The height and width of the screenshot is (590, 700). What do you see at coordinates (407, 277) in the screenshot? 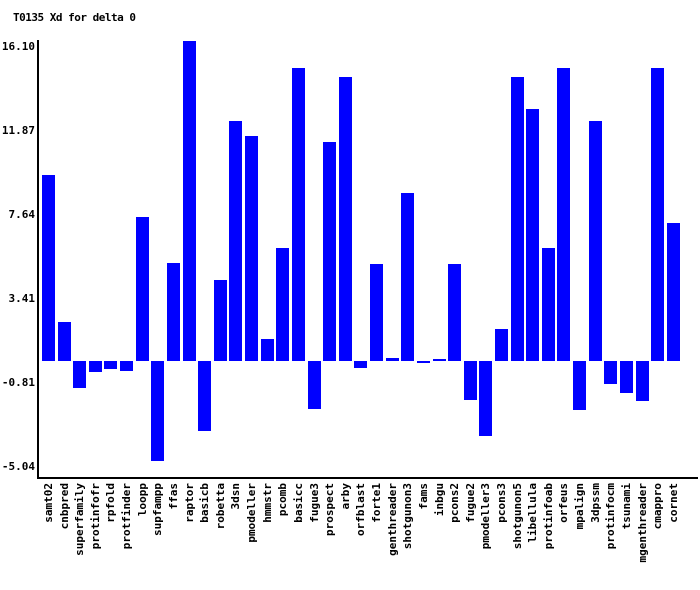
I see `bar-shotgunon3` at bounding box center [407, 277].